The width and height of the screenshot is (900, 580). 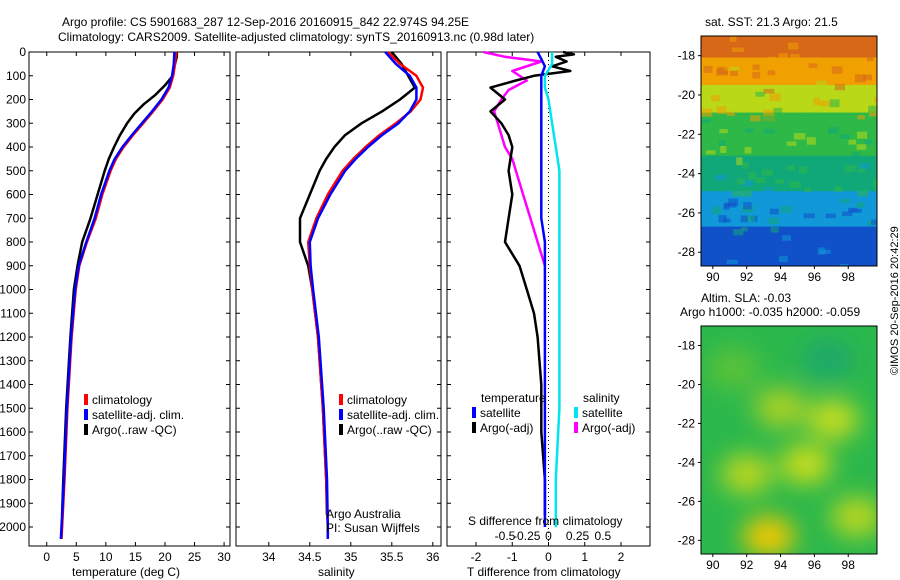 What do you see at coordinates (16, 76) in the screenshot?
I see `depth-tick-label: 100` at bounding box center [16, 76].